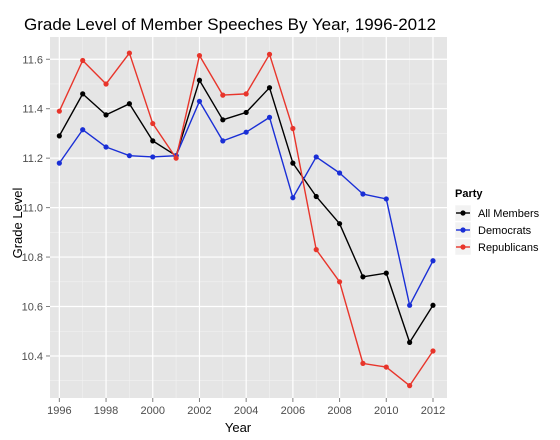 This screenshot has height=440, width=560. I want to click on x-tick-label: 1996, so click(59, 411).